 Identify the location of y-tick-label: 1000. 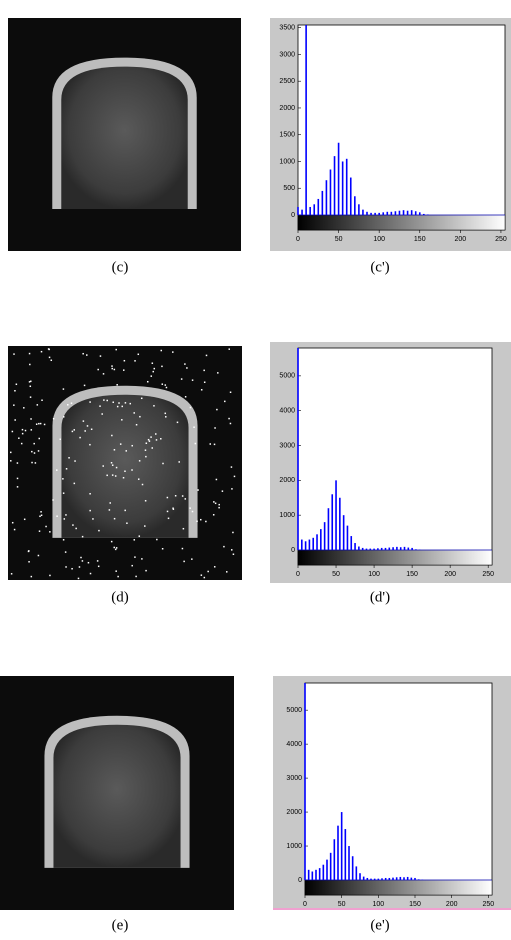
(294, 846).